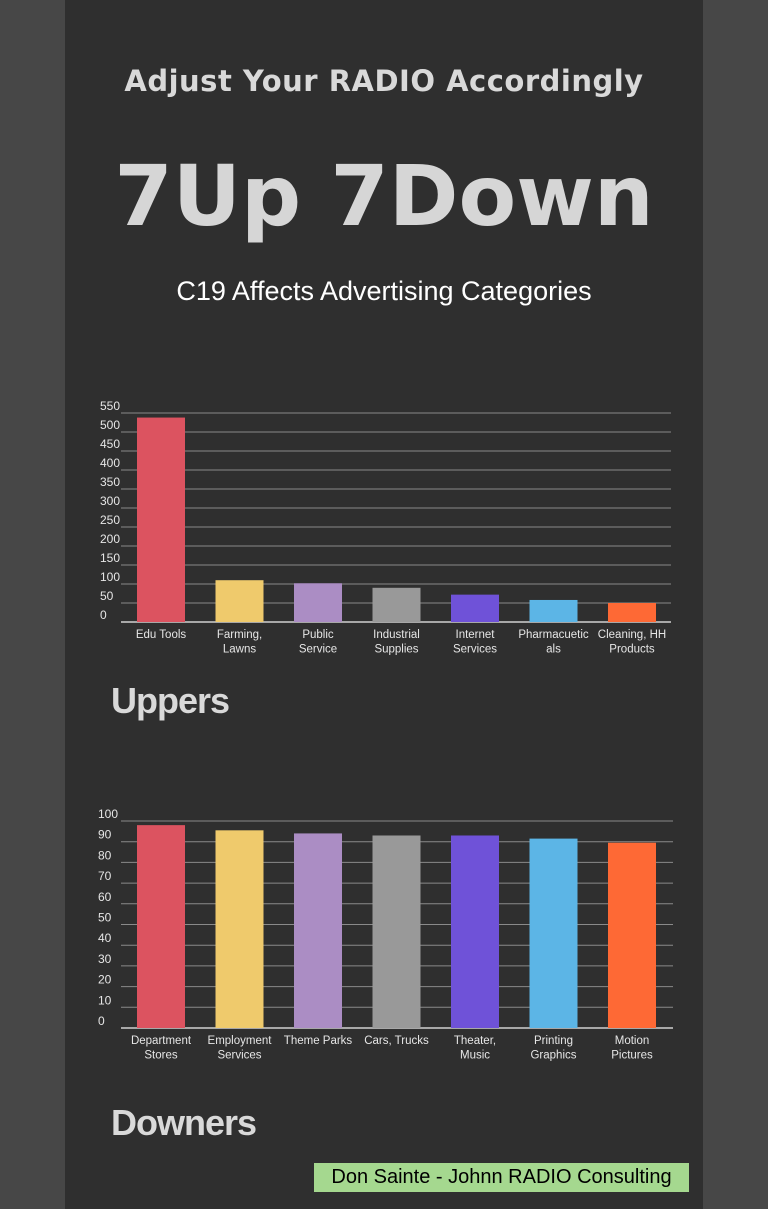  What do you see at coordinates (501, 1177) in the screenshot?
I see `credit-banner: Don Sainte - Johnn RADIO Consulting` at bounding box center [501, 1177].